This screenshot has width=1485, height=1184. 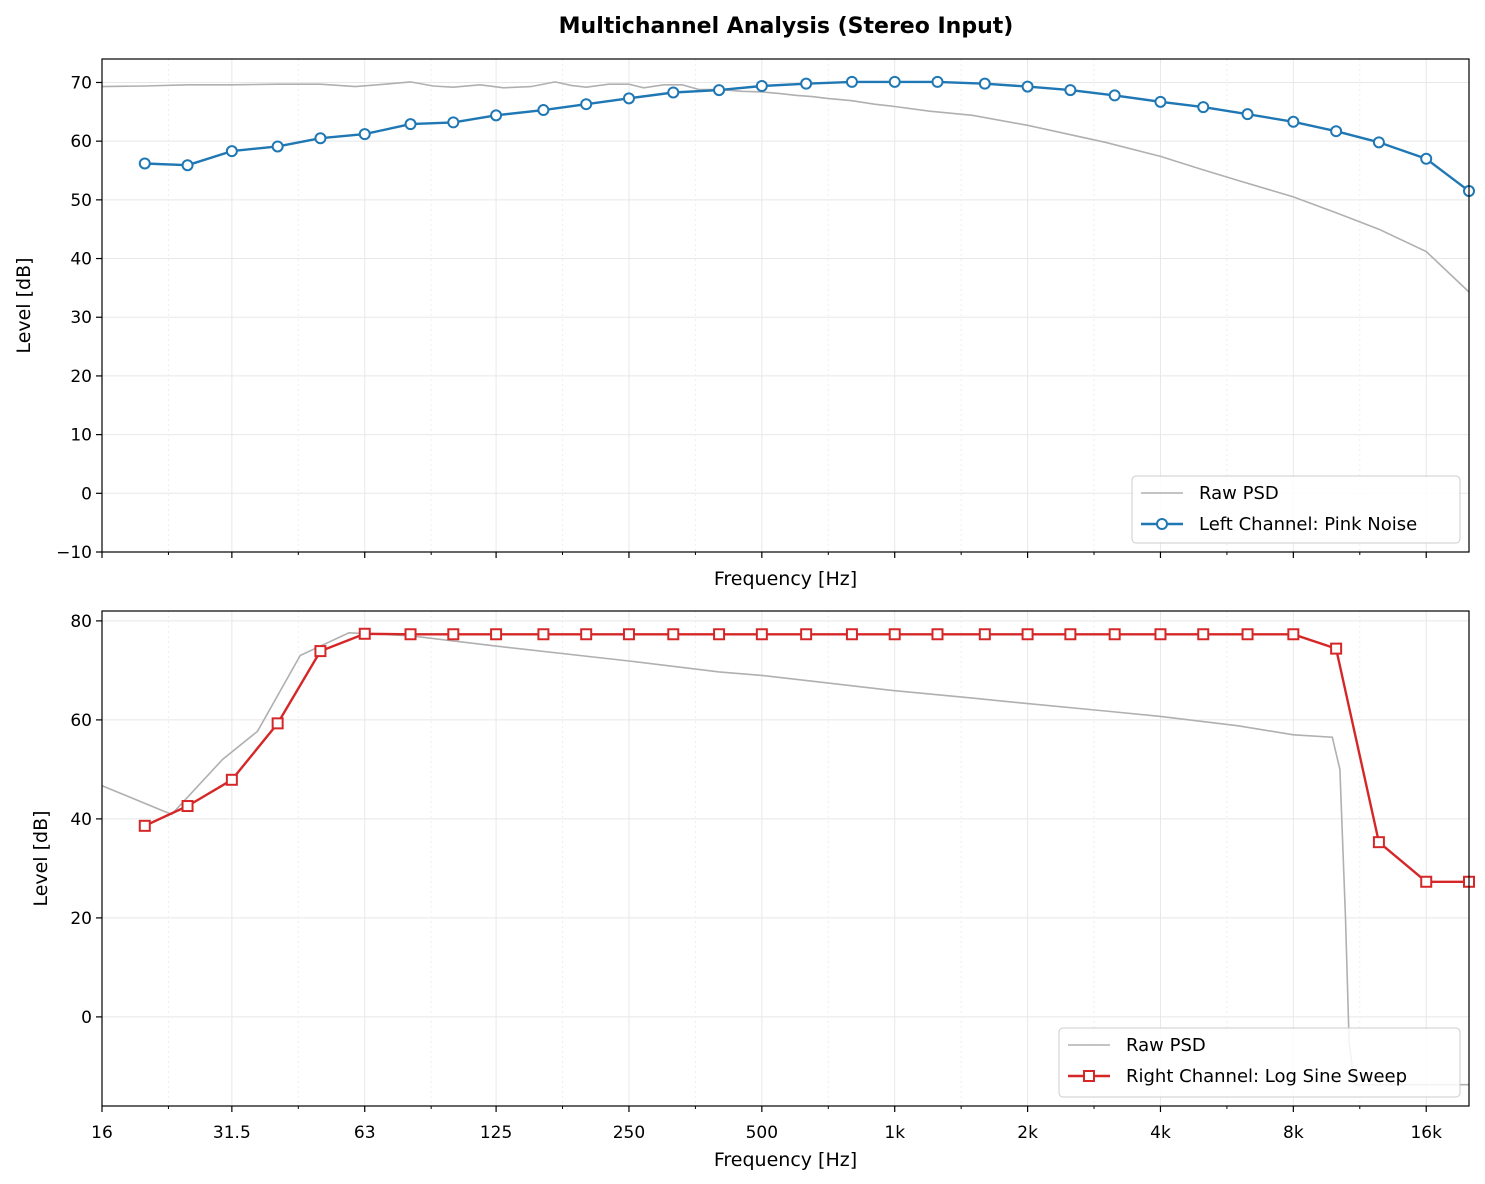 What do you see at coordinates (81, 83) in the screenshot?
I see `y-tick-label: 70` at bounding box center [81, 83].